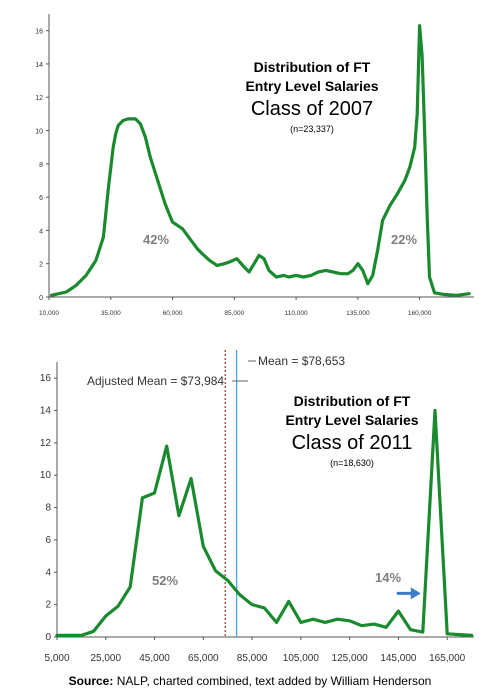 Image resolution: width=500 pixels, height=698 pixels. Describe the element at coordinates (111, 313) in the screenshot. I see `x-tick-label: 35,000` at that location.